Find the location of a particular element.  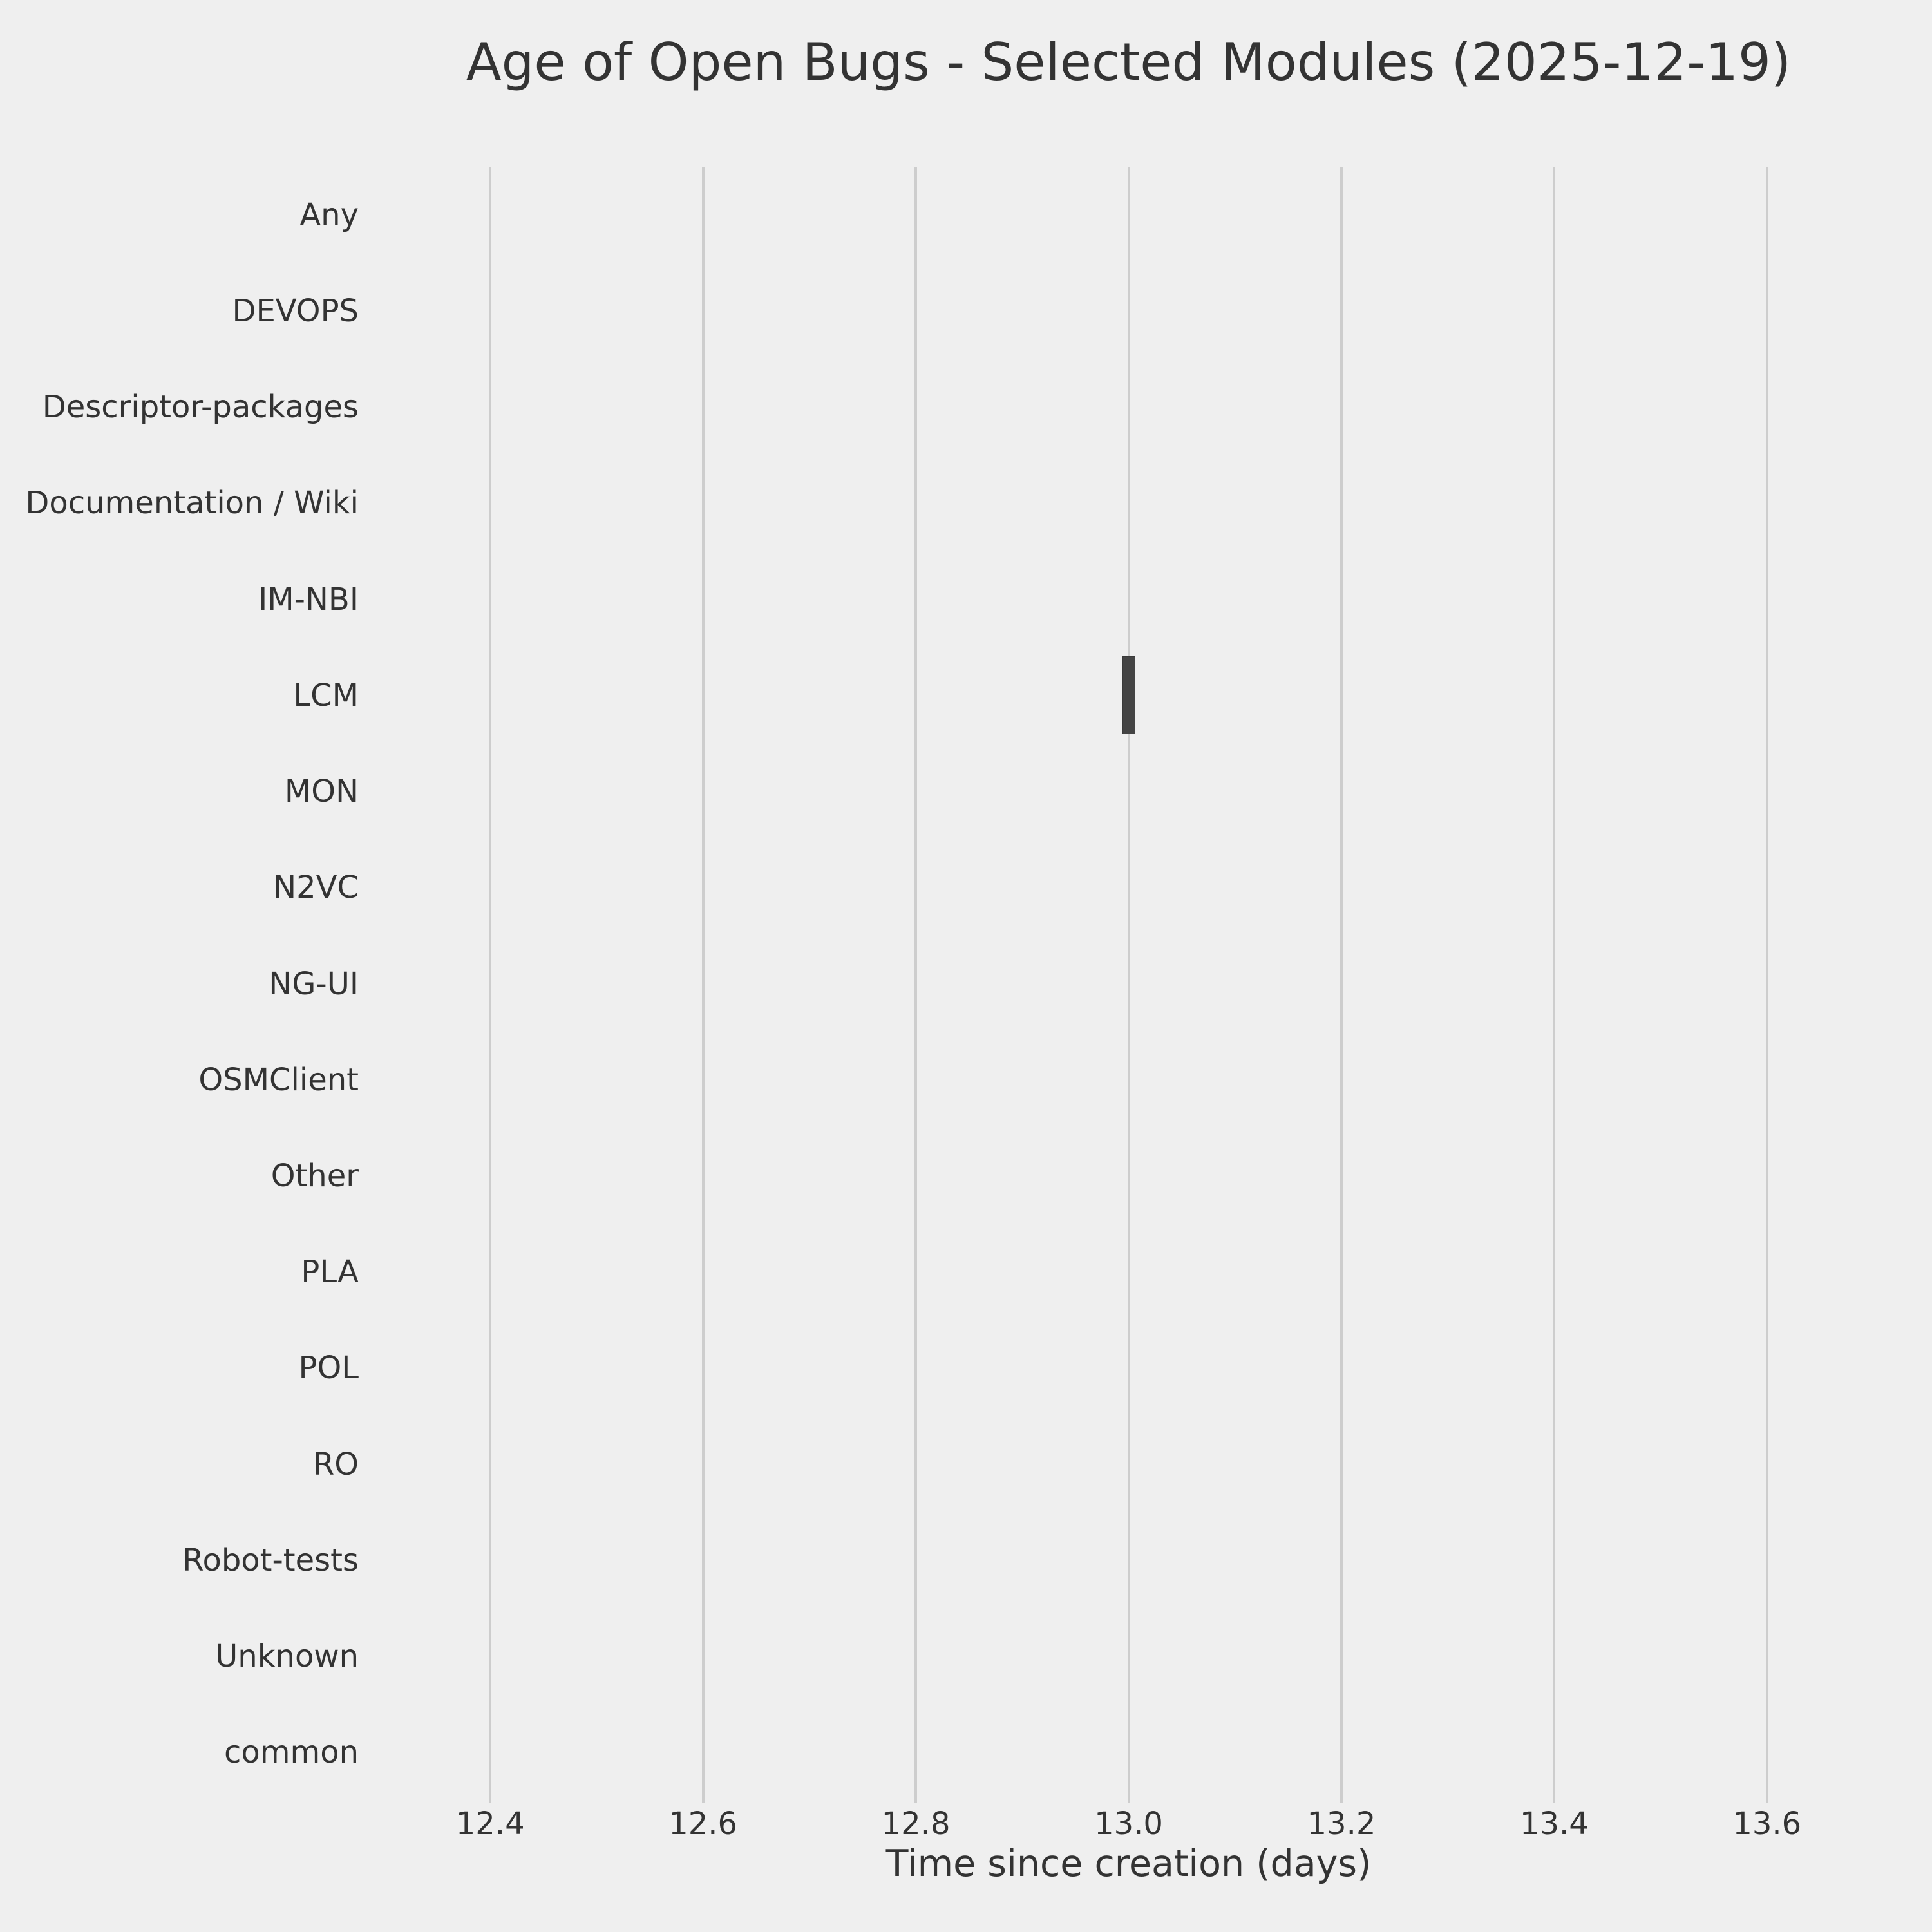

x-tick-label-12.6: 12.6 is located at coordinates (703, 1824).